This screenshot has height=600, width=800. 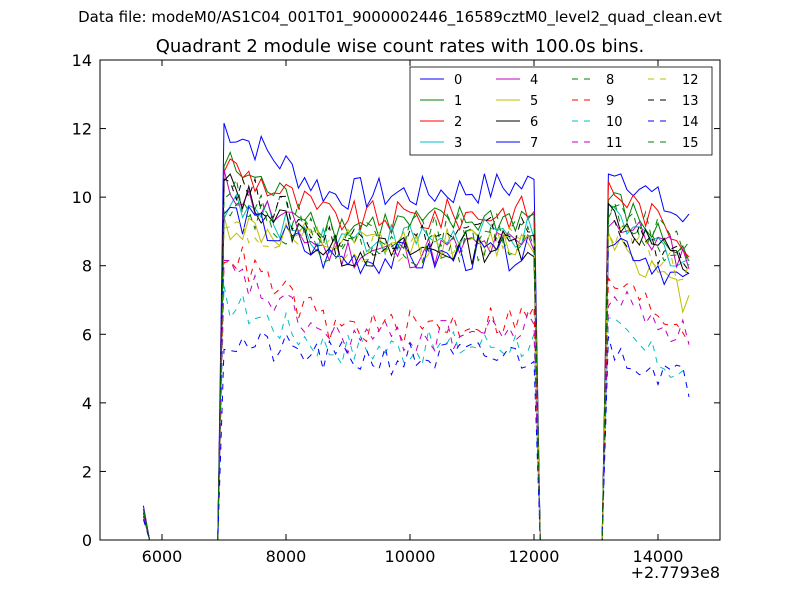 What do you see at coordinates (82, 129) in the screenshot?
I see `y-tick-label: 12` at bounding box center [82, 129].